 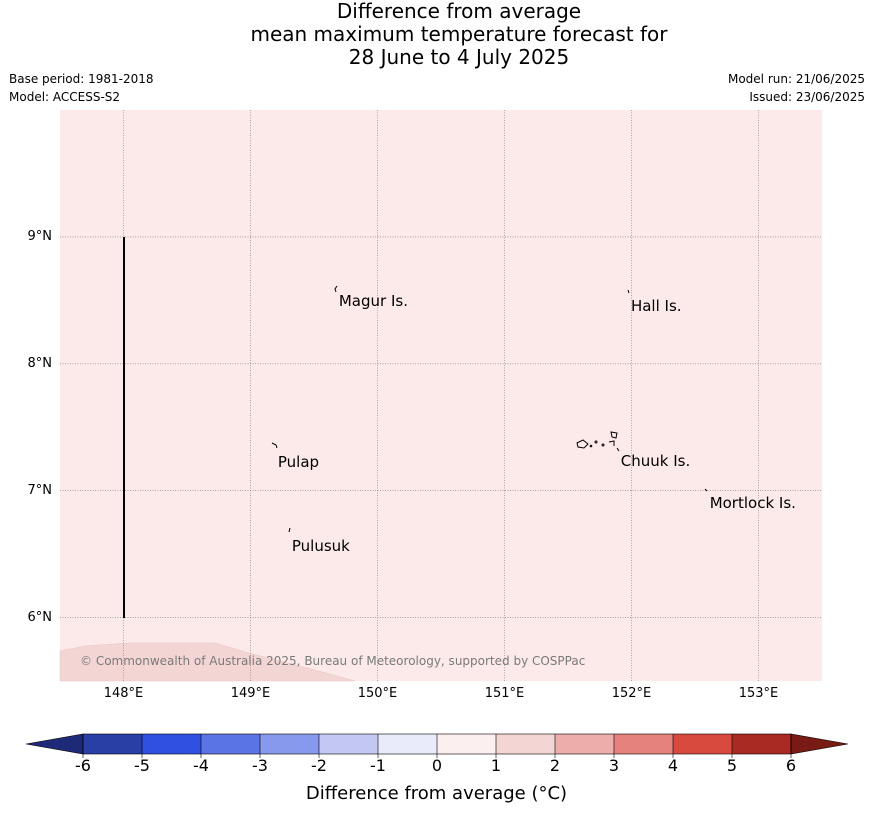 What do you see at coordinates (459, 57) in the screenshot?
I see `title-line-3: 28 June to 4 July 2025` at bounding box center [459, 57].